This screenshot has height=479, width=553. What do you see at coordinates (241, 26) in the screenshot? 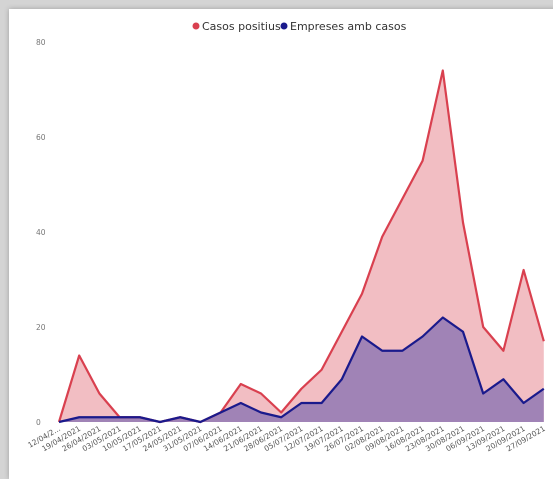
I see `legend-label-casos-positius: Casos positius` at bounding box center [241, 26].